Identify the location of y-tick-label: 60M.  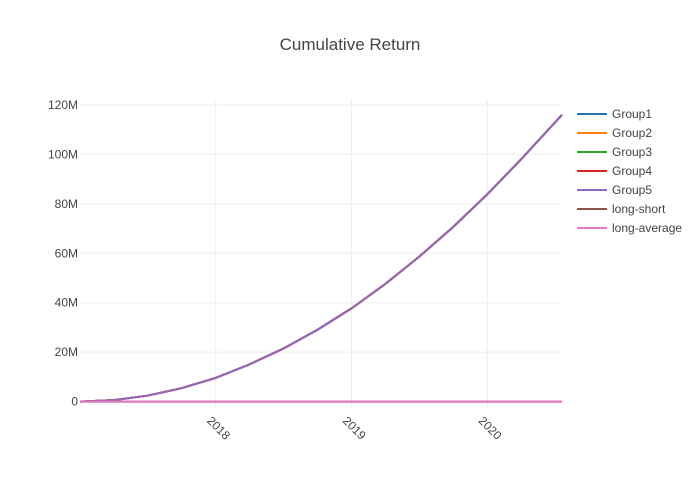
(66, 253).